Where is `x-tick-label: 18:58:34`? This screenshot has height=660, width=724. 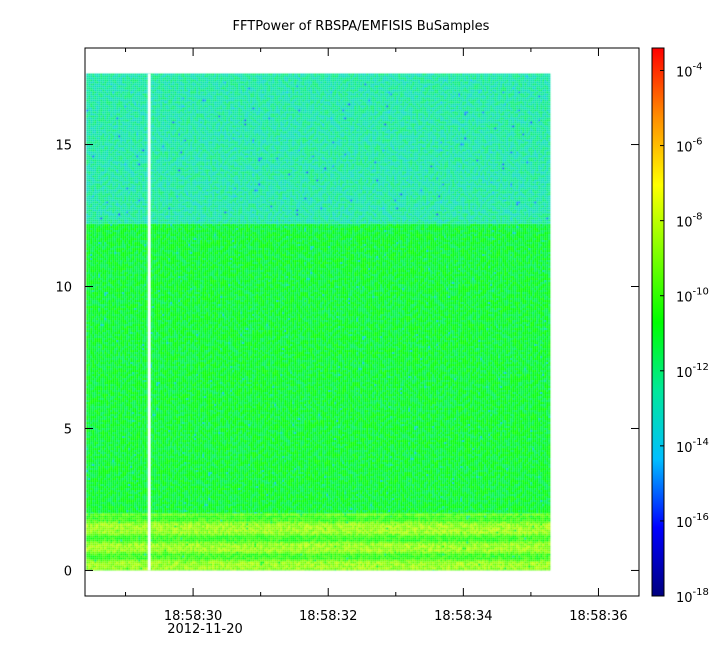 x-tick-label: 18:58:34 is located at coordinates (463, 616).